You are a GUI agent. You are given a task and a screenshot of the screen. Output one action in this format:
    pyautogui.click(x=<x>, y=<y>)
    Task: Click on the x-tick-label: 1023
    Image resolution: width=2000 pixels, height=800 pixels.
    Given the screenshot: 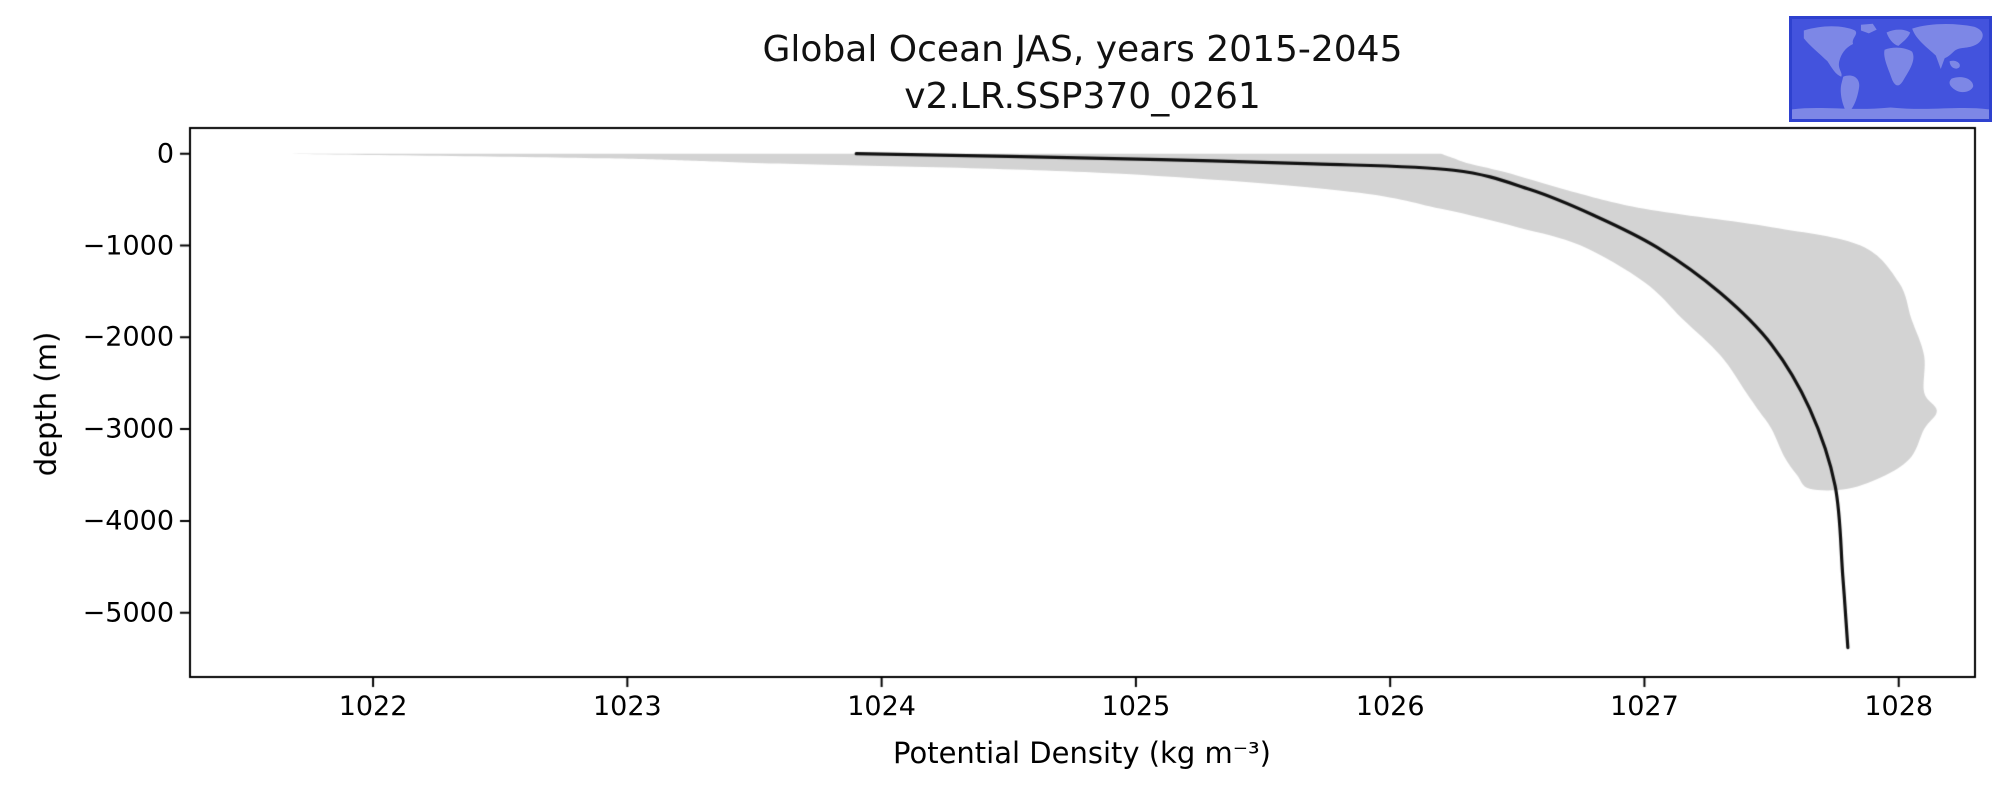 What is the action you would take?
    pyautogui.click(x=627, y=706)
    